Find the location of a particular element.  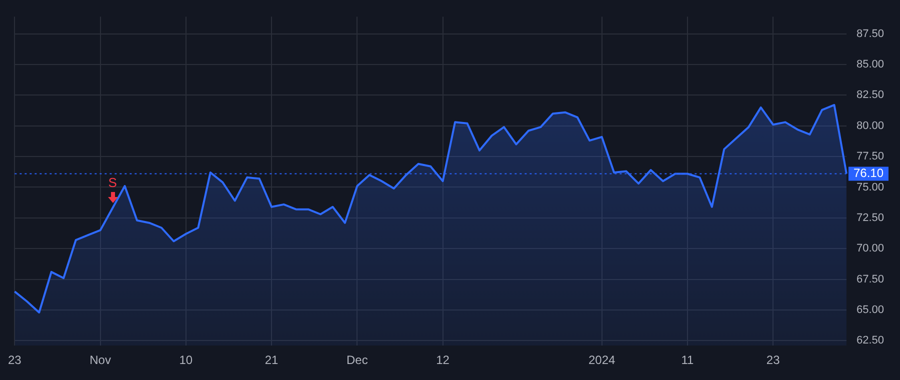

x-tick-label: Dec is located at coordinates (357, 360).